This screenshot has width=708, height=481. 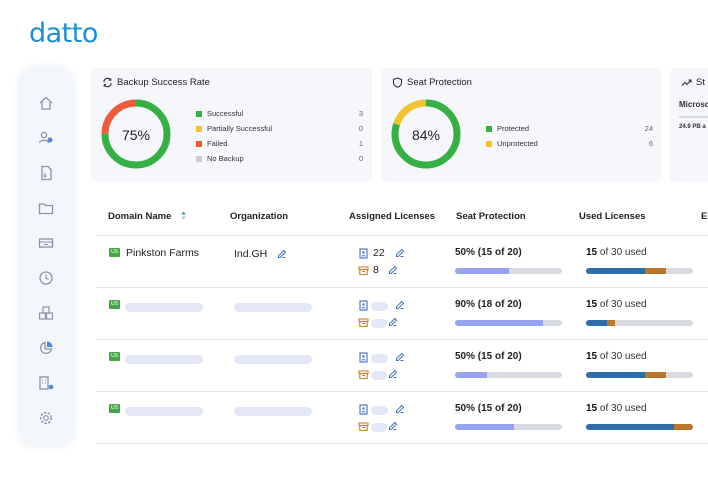 I want to click on gear-icon, so click(x=46, y=418).